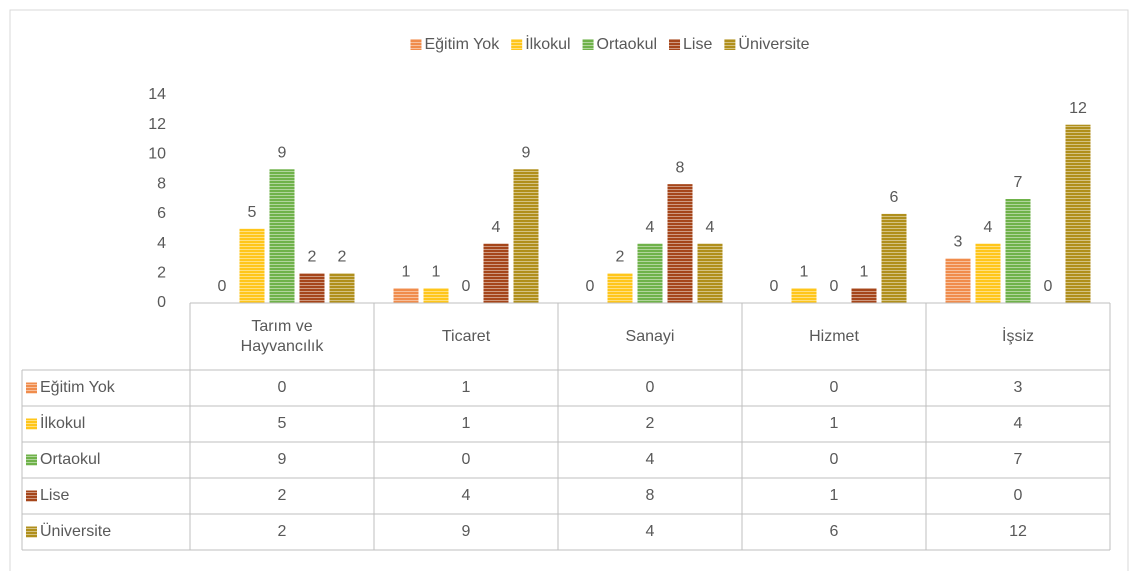  Describe the element at coordinates (157, 94) in the screenshot. I see `y-tick-label: 14` at that location.